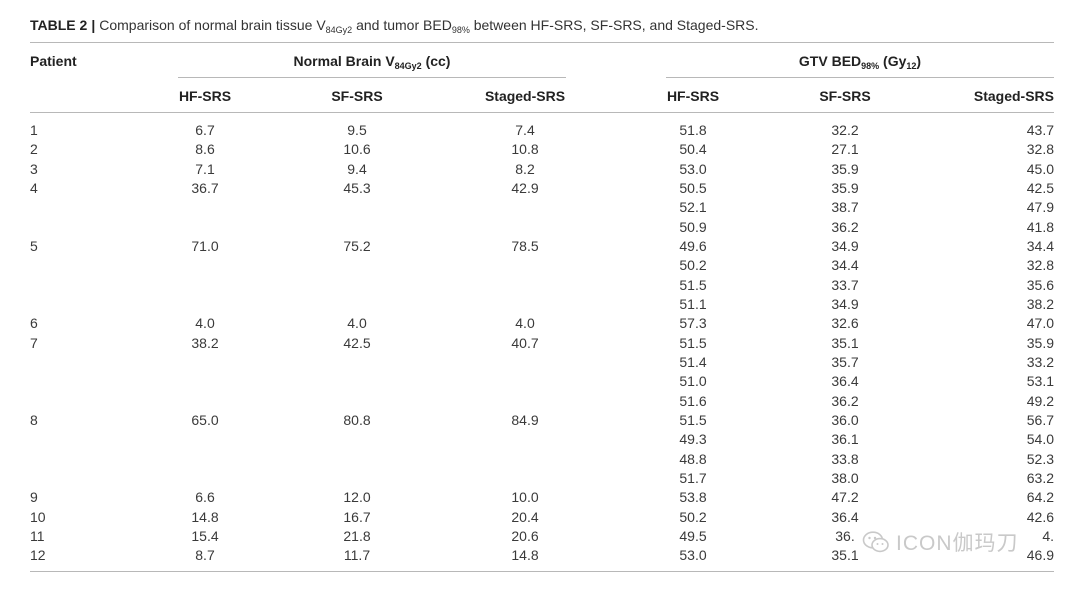  I want to click on caption-text-1: Comparison of normal brain tissue V, so click(212, 25).